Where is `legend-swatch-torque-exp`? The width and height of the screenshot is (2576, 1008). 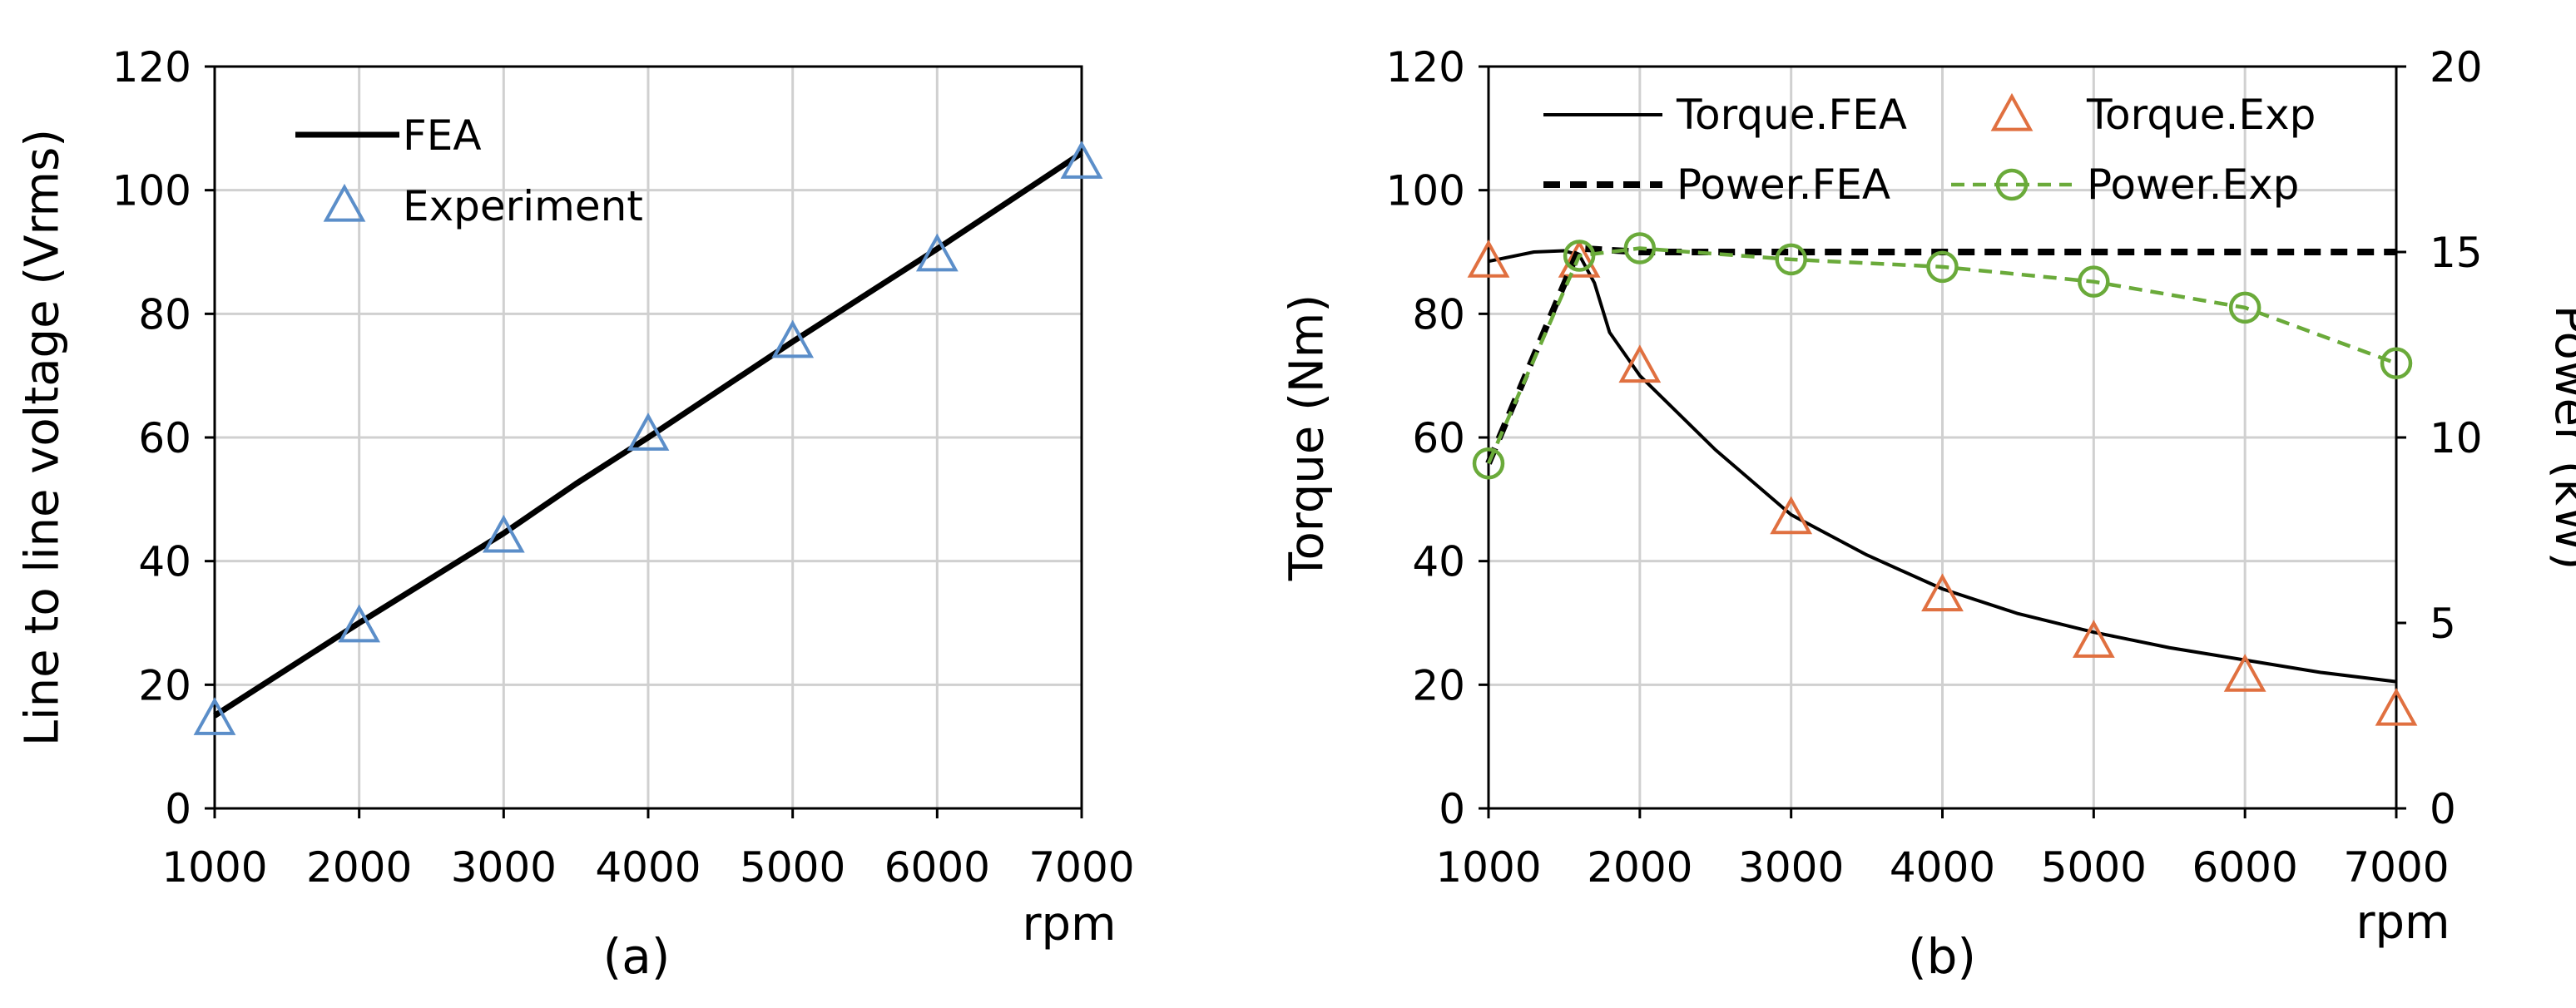
legend-swatch-torque-exp is located at coordinates (2012, 111).